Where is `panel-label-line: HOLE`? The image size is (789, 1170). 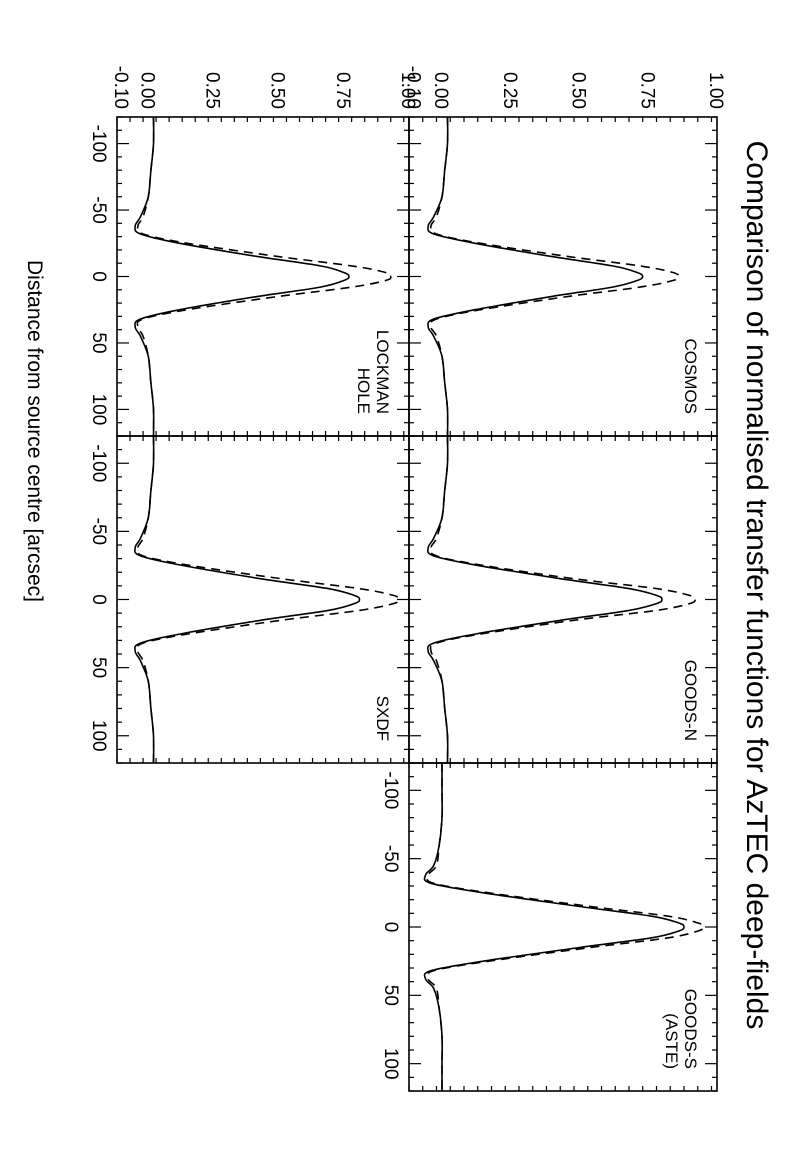 panel-label-line: HOLE is located at coordinates (363, 391).